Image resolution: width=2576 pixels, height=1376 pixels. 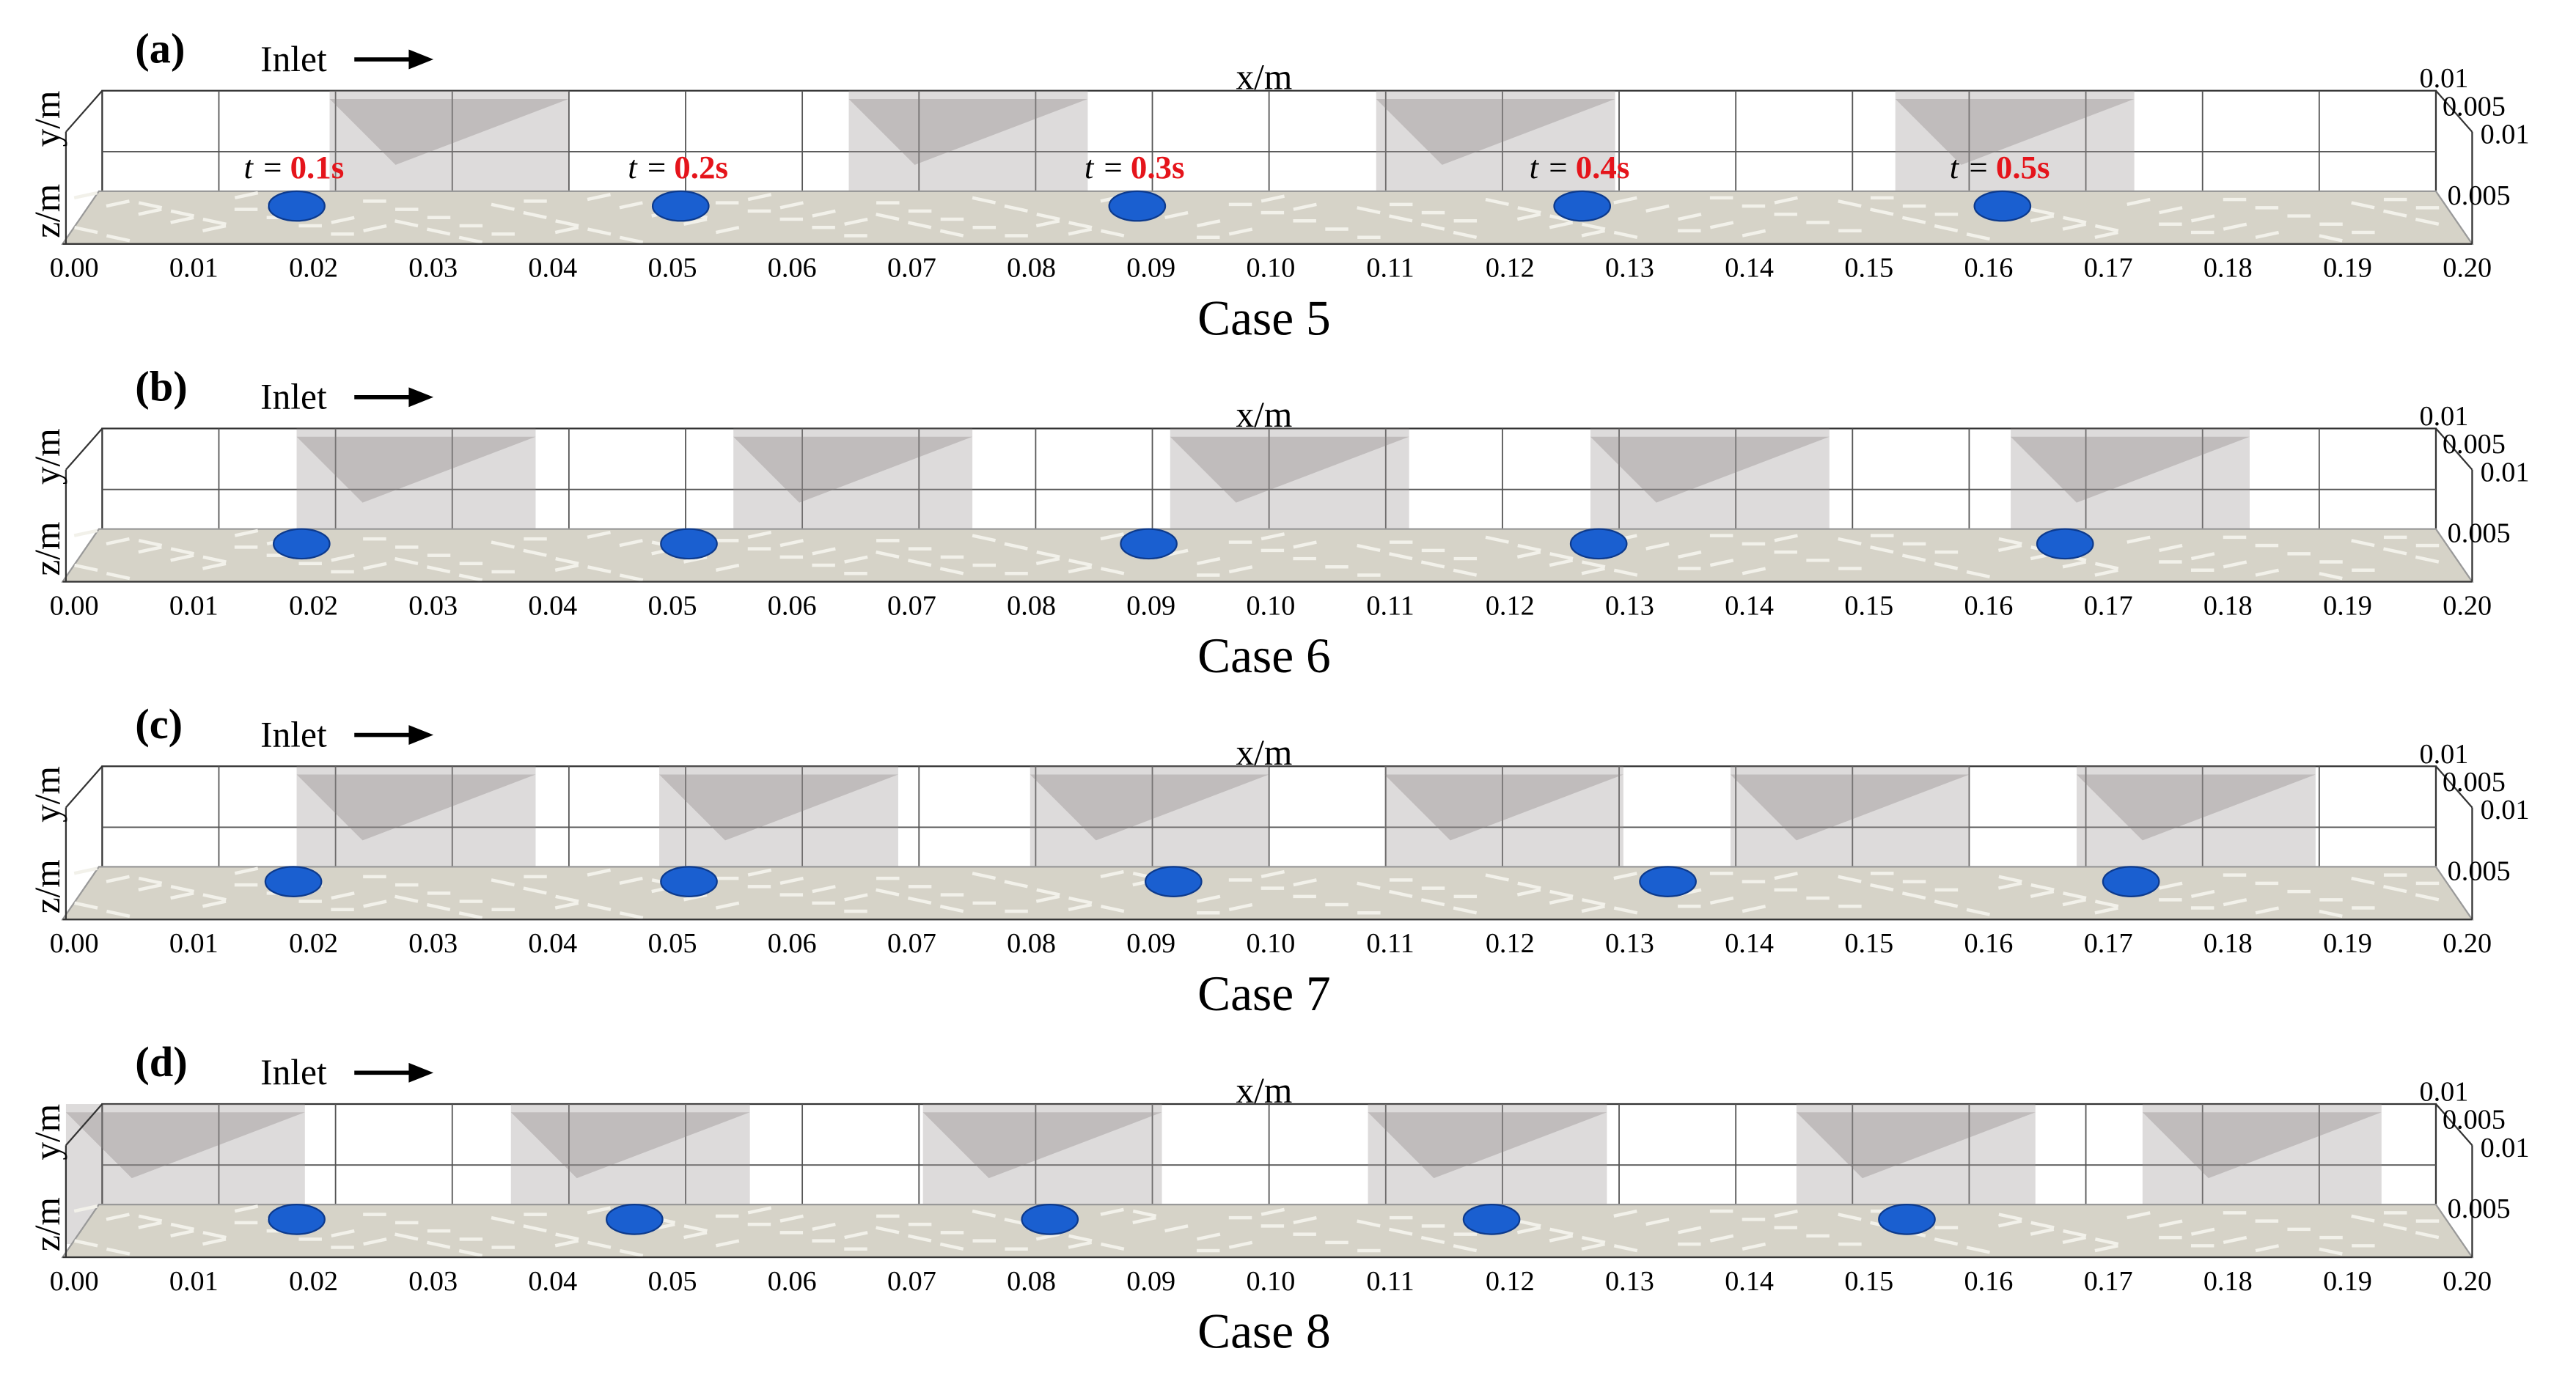 I want to click on x-tick-label: 0.13, so click(x=1630, y=605).